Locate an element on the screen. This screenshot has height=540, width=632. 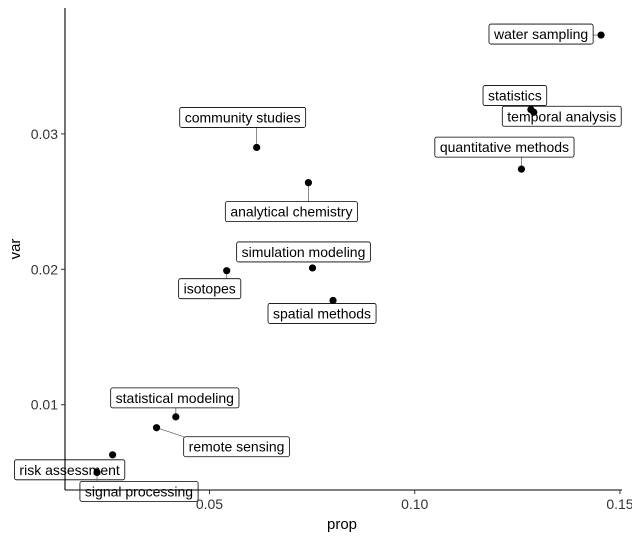
y-tick-label: 0.03 is located at coordinates (44, 134).